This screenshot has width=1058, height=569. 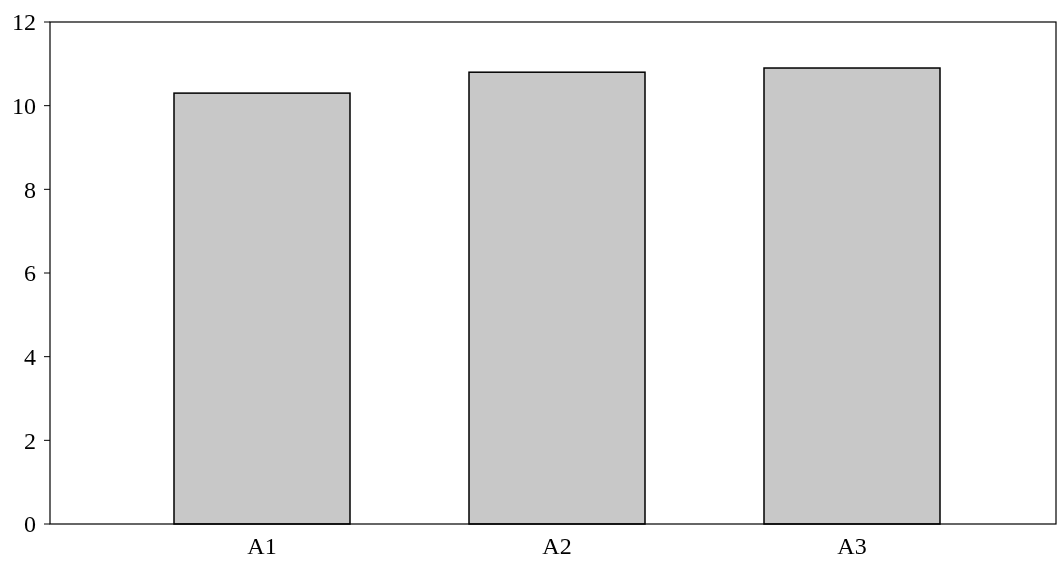 I want to click on y-tick-label: 6, so click(x=30, y=273).